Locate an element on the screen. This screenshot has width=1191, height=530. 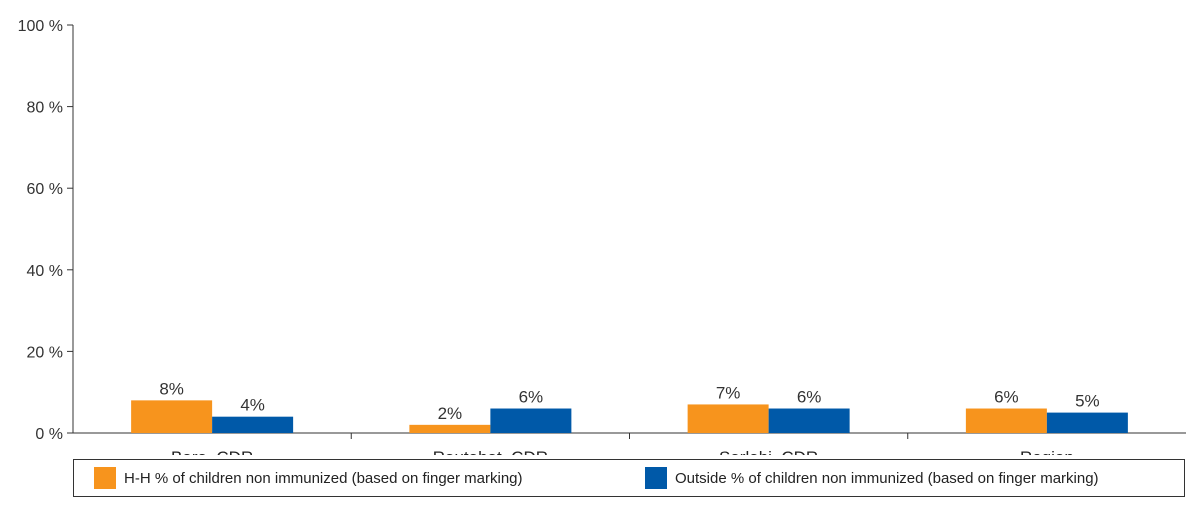
x-tick-label: Region is located at coordinates (1047, 451).